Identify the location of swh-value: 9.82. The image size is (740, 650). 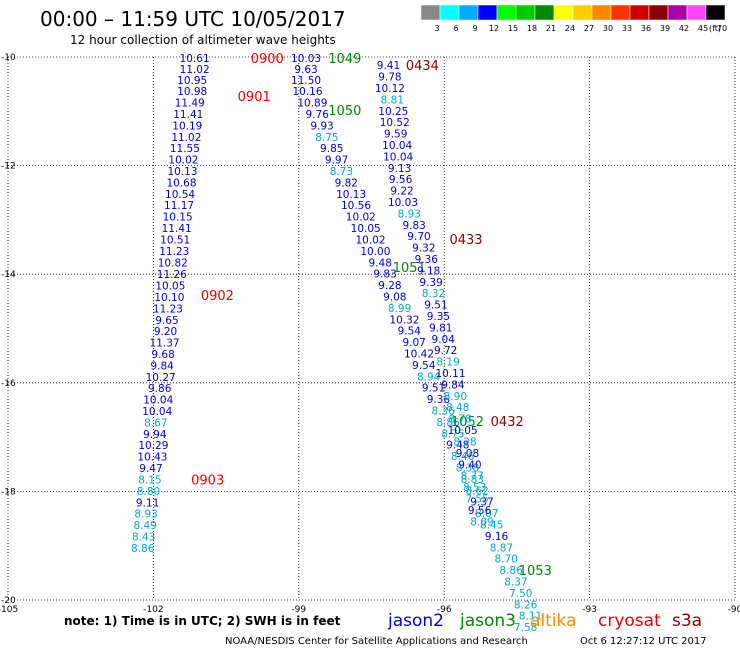
(346, 183).